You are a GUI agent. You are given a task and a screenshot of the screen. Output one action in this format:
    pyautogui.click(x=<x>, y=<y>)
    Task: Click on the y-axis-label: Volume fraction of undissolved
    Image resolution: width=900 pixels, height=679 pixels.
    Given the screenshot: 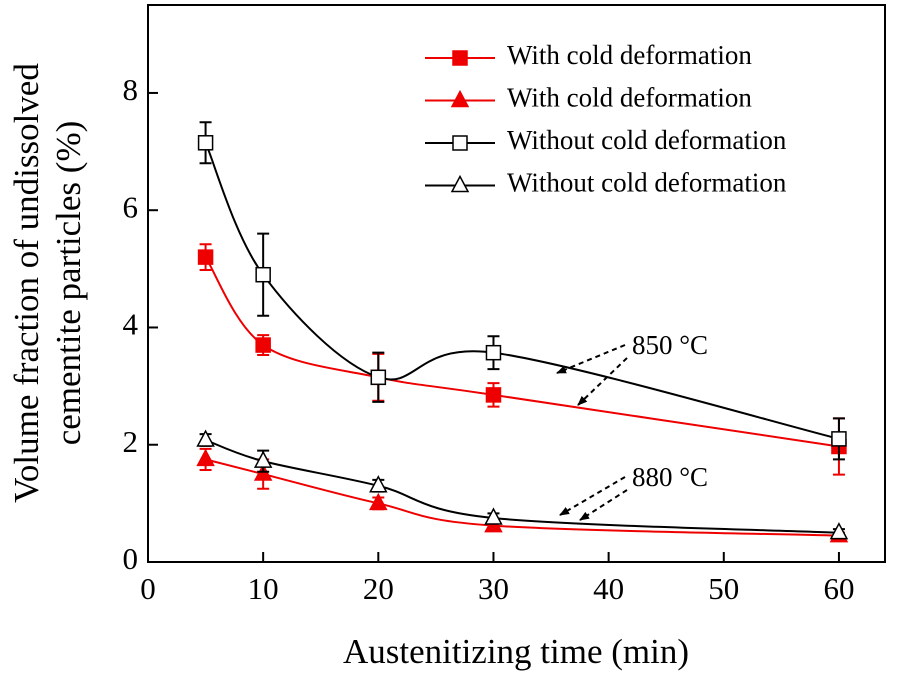 What is the action you would take?
    pyautogui.click(x=26, y=283)
    